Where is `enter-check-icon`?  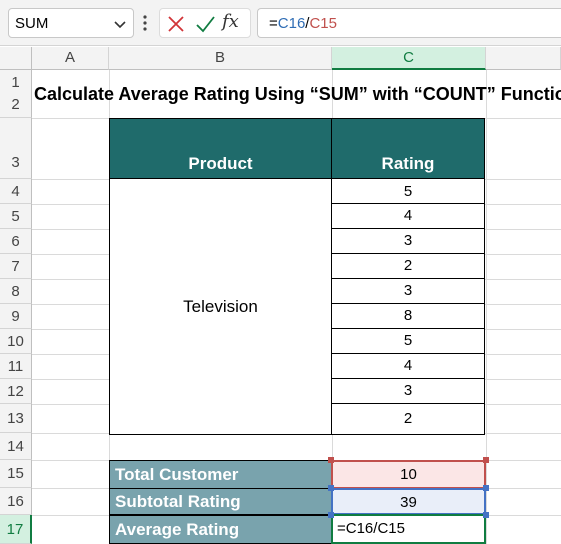
enter-check-icon is located at coordinates (205, 24).